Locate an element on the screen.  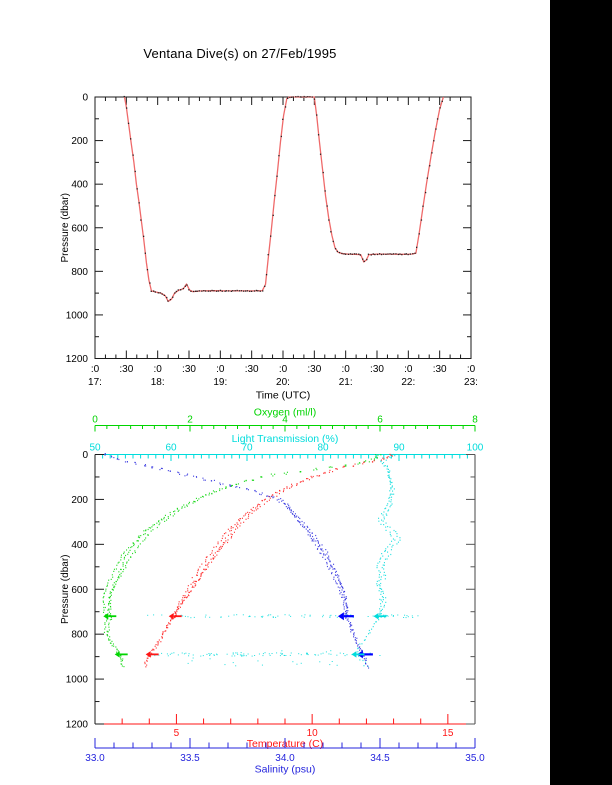
svg-text: 10 is located at coordinates (313, 733).